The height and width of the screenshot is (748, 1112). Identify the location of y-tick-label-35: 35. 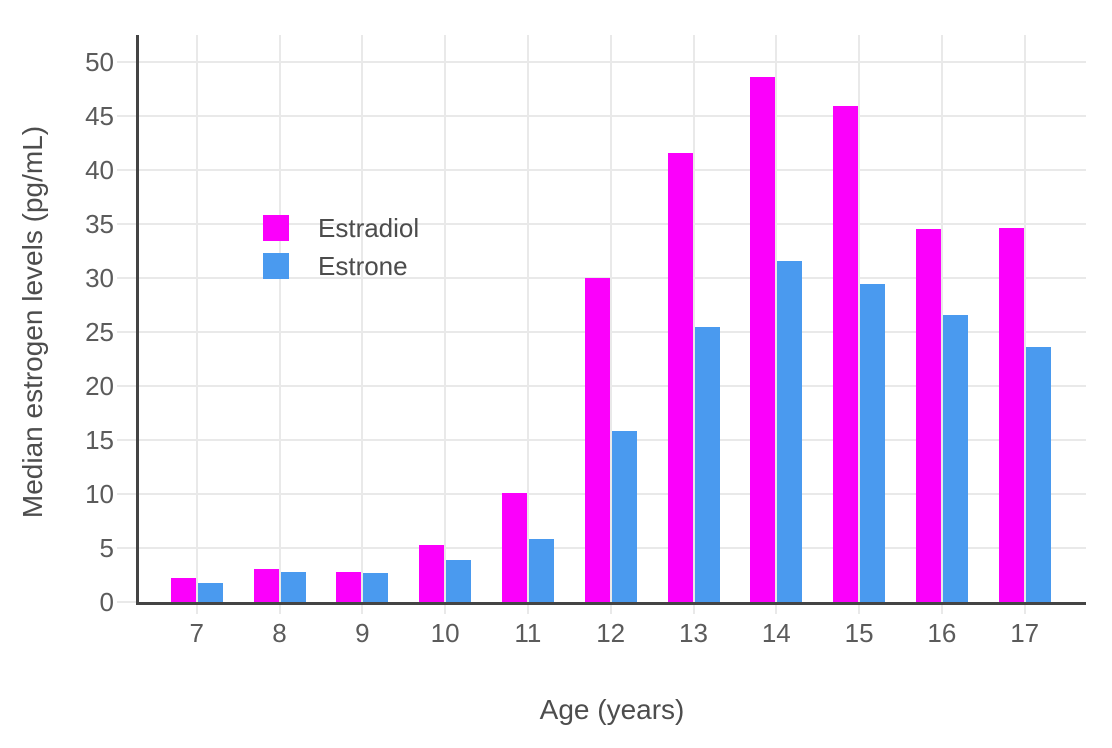
(99, 224).